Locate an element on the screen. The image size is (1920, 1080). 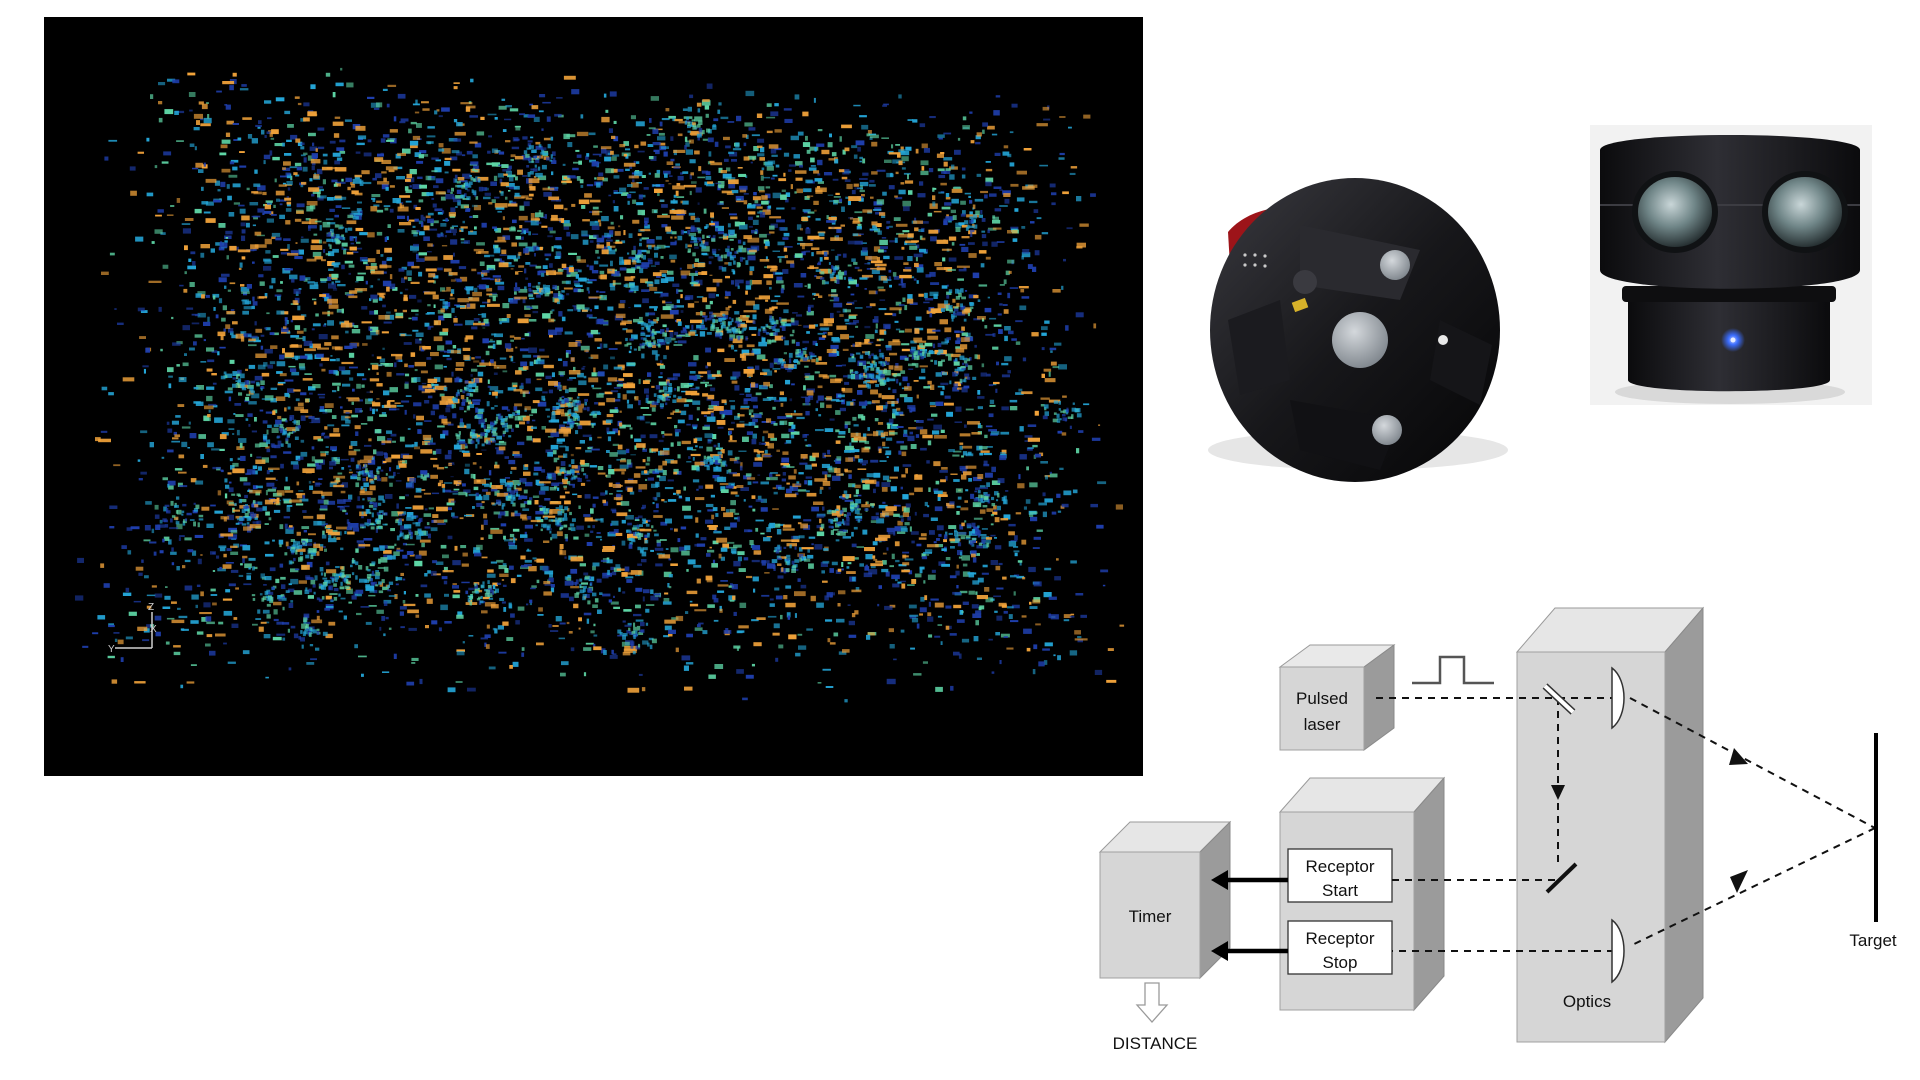
sensor1-vent-dots is located at coordinates (1255, 260).